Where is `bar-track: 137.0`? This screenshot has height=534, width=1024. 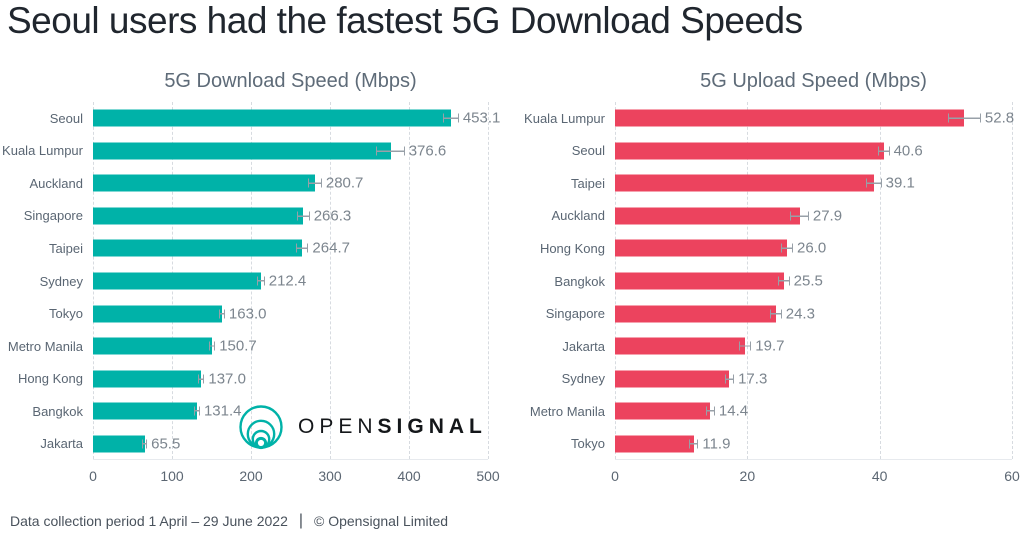 bar-track: 137.0 is located at coordinates (290, 378).